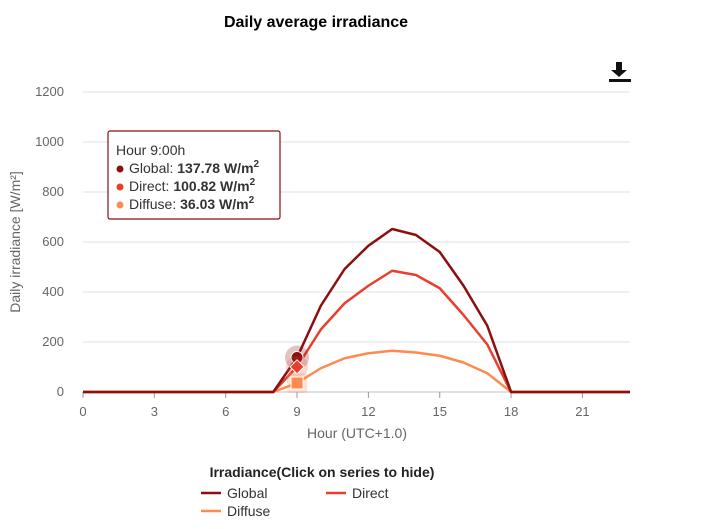  I want to click on x-tick-label: 9, so click(296, 411).